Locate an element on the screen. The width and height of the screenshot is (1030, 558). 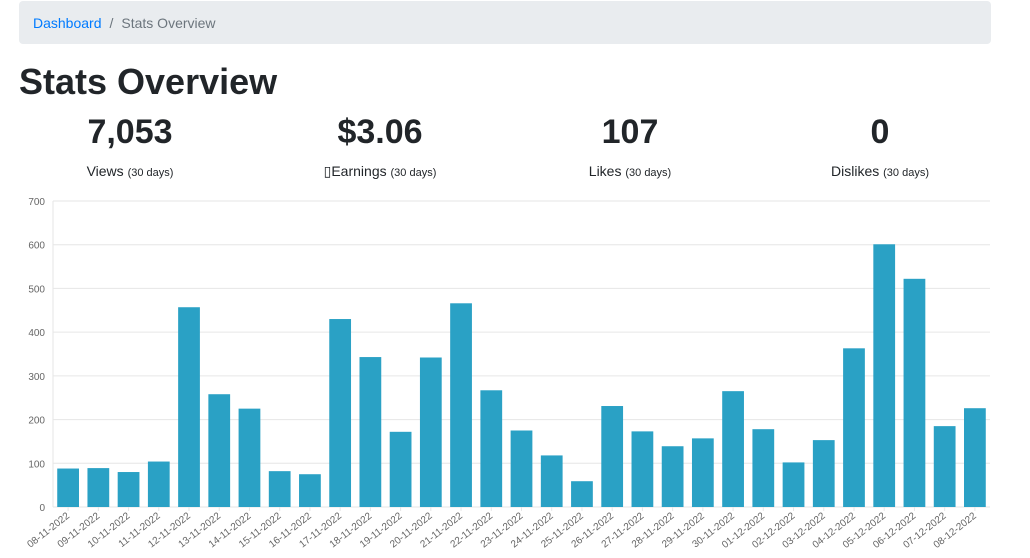
stat-likes: 107 Likes (30 days) is located at coordinates (630, 144).